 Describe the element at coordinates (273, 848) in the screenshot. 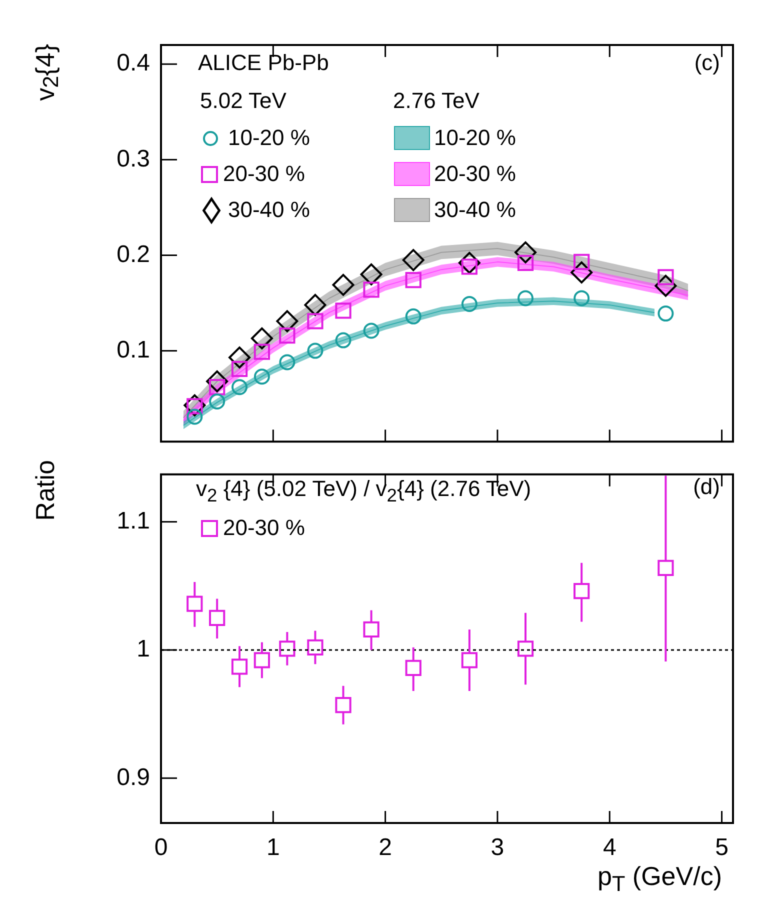

I see `x-tick-label: 1` at that location.